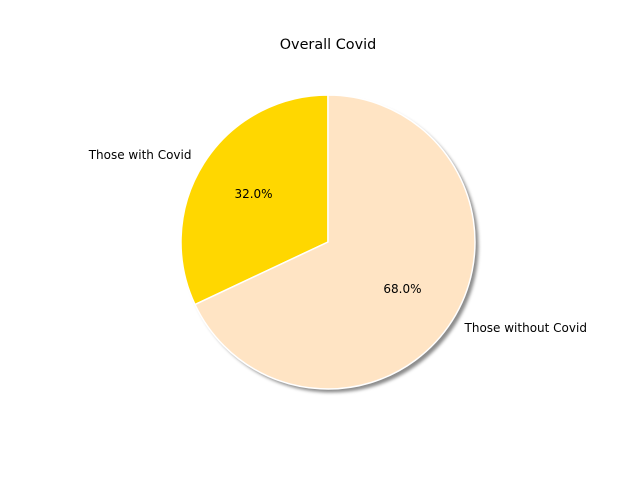  I want to click on slice-label-those-with-covid: Those with Covid, so click(140, 155).